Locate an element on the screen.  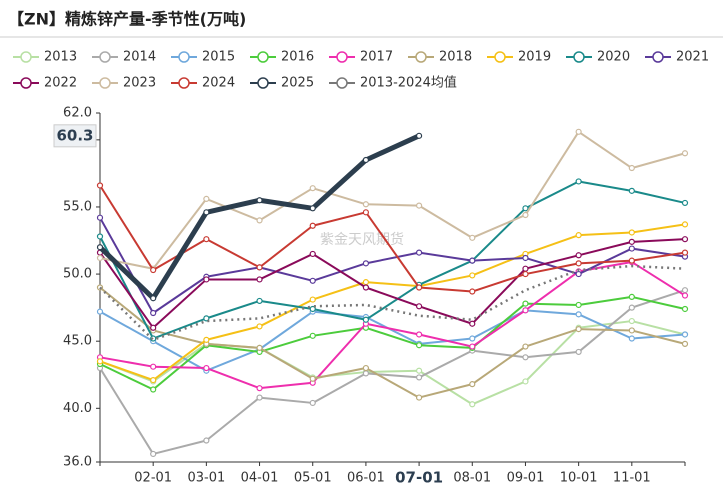
x-tick-label: 11-01 is located at coordinates (632, 478).